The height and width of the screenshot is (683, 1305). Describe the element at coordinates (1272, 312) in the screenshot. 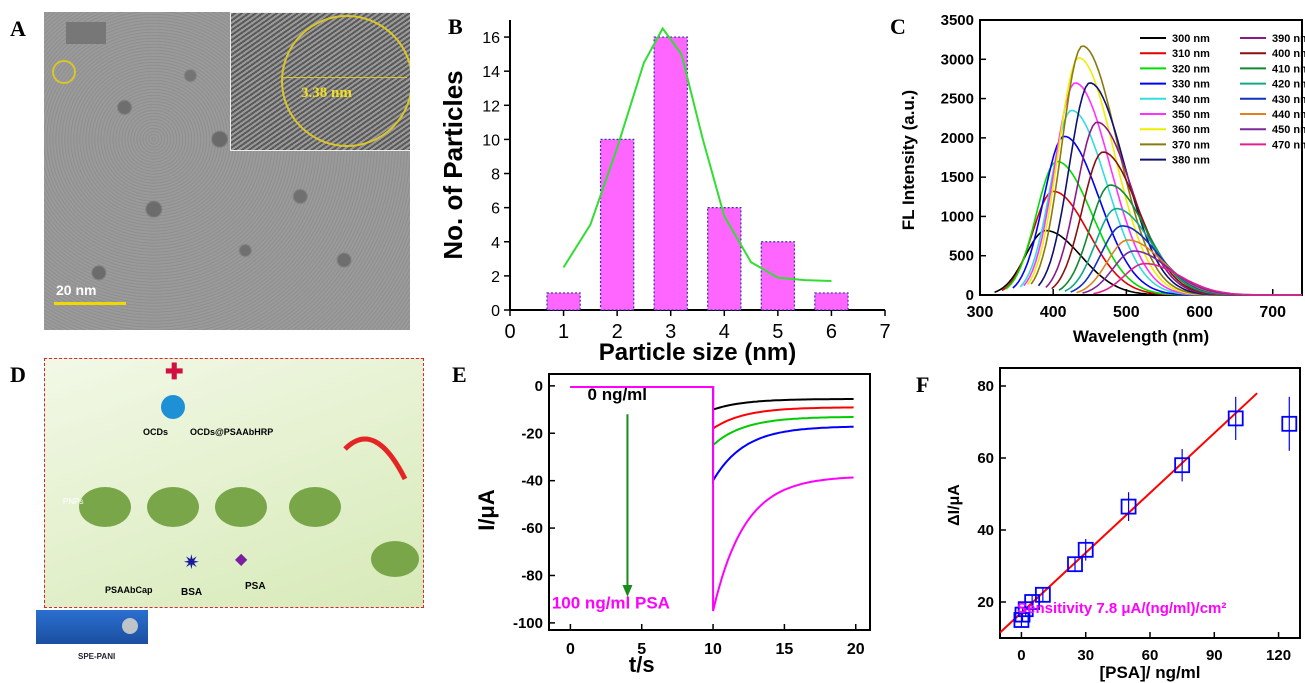

I see `x-tick-label: 700` at that location.